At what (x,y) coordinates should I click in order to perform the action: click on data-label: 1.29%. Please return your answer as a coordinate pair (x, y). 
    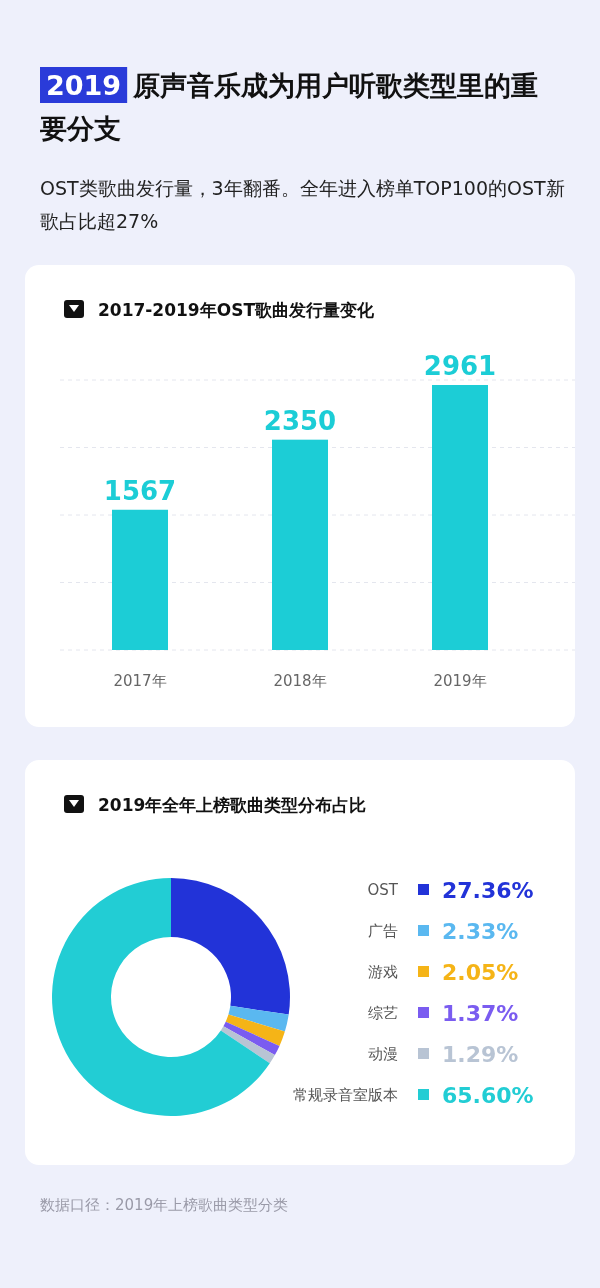
    Looking at the image, I should click on (480, 1054).